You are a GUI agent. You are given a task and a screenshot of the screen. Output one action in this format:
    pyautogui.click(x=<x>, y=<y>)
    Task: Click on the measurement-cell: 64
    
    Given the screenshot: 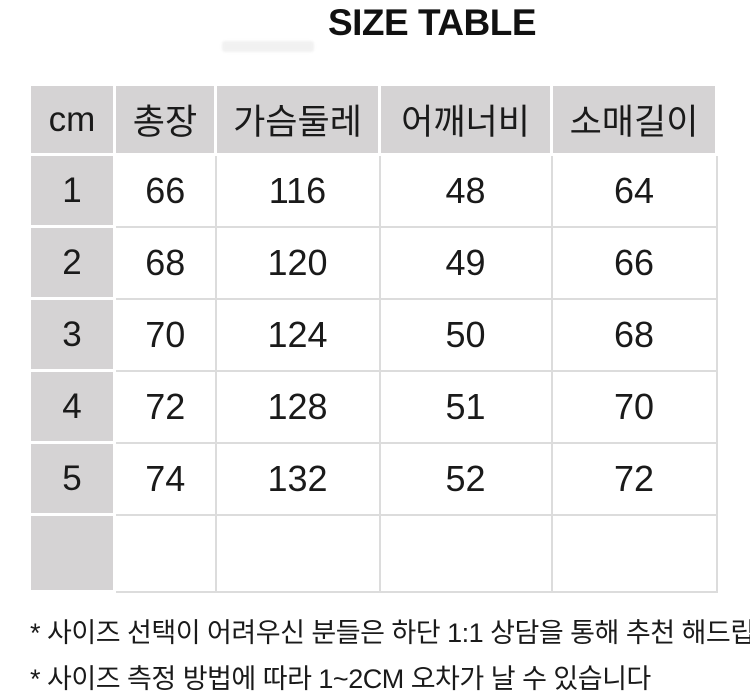 What is the action you would take?
    pyautogui.click(x=634, y=190)
    